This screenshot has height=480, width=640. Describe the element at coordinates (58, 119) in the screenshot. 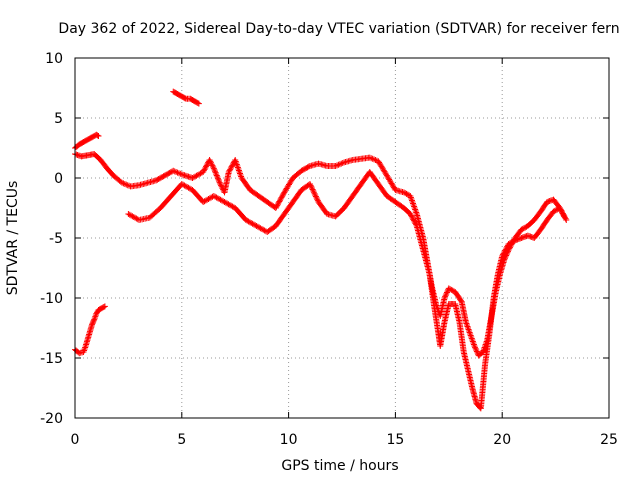

I see `y-tick-label: 5` at that location.